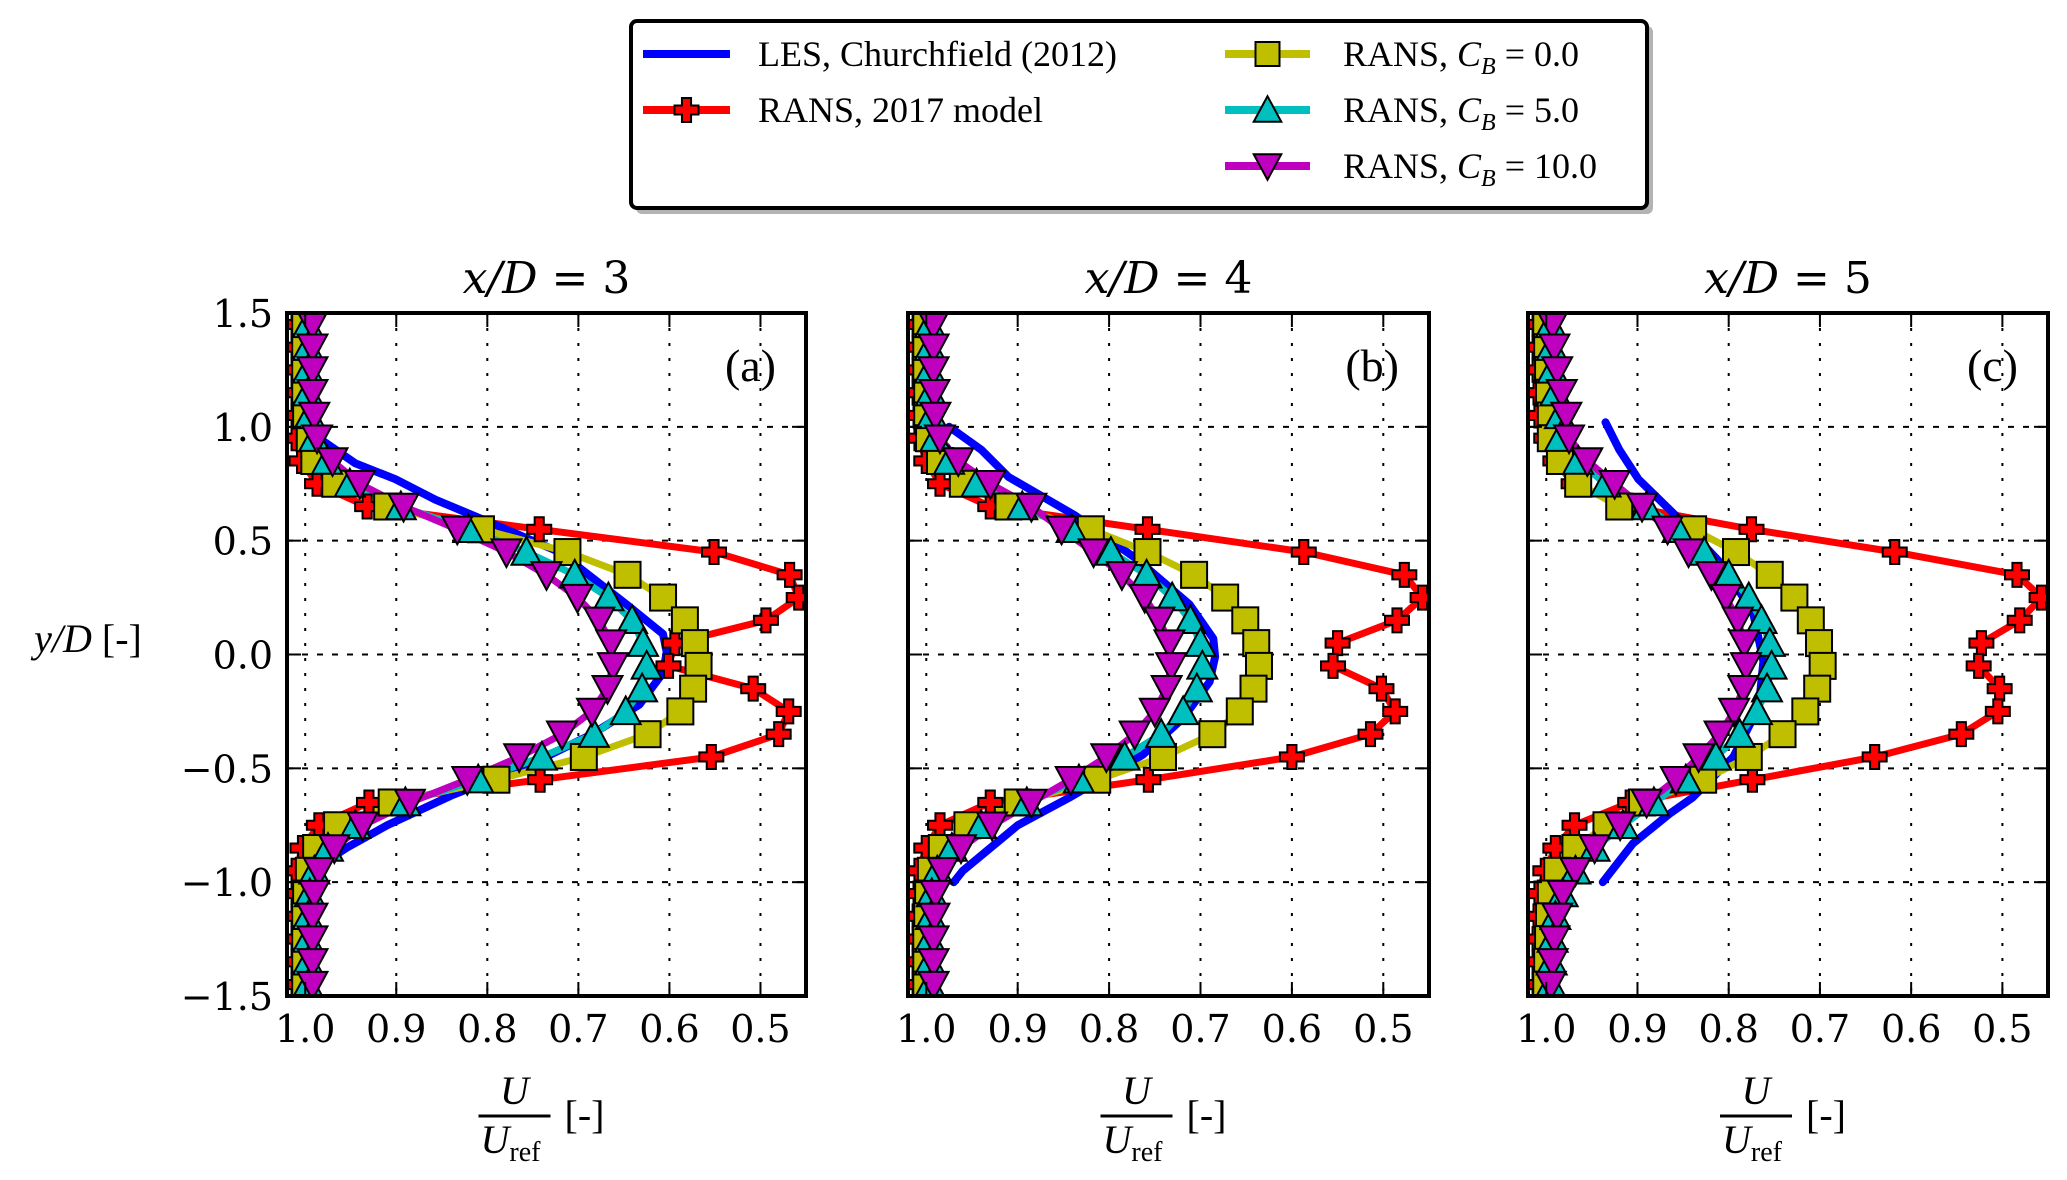  I want to click on gridlines, so click(1788, 654).